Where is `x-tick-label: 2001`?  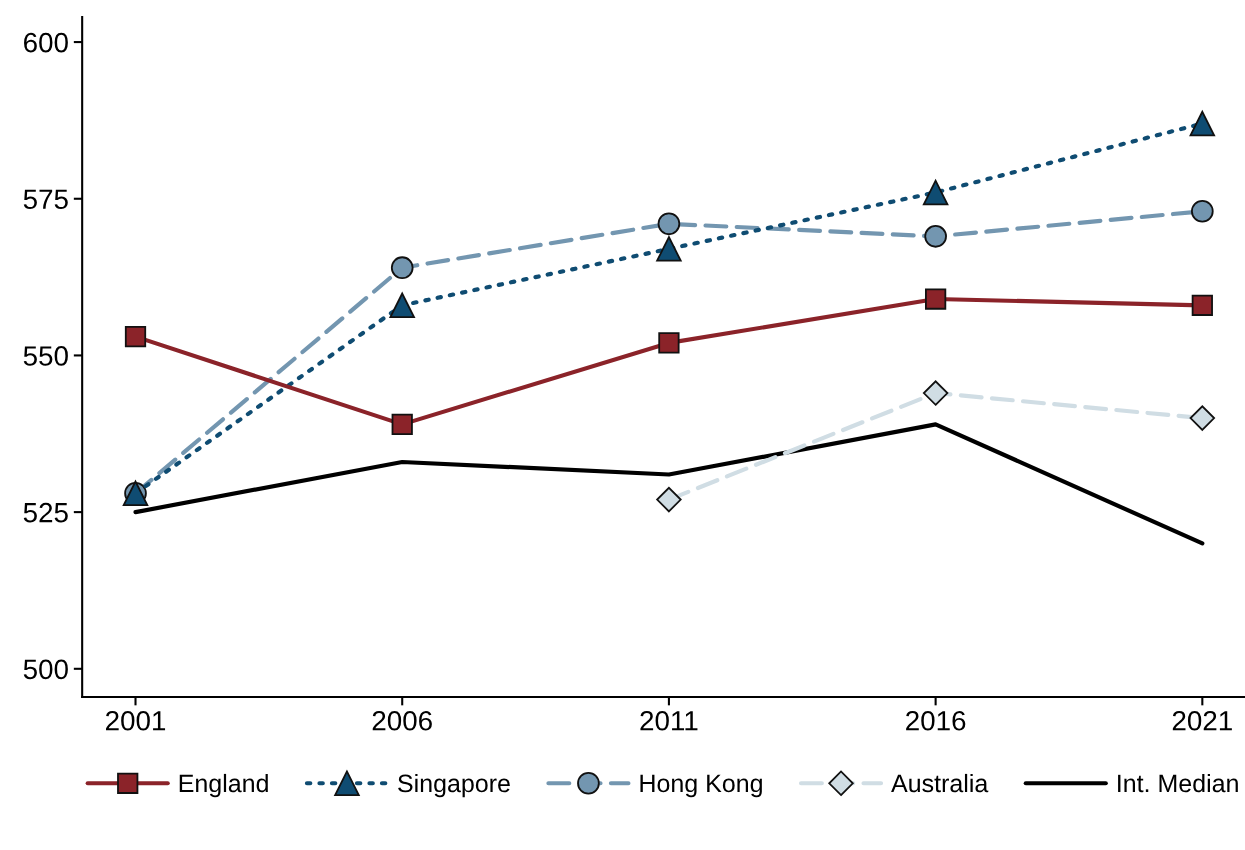 x-tick-label: 2001 is located at coordinates (136, 720).